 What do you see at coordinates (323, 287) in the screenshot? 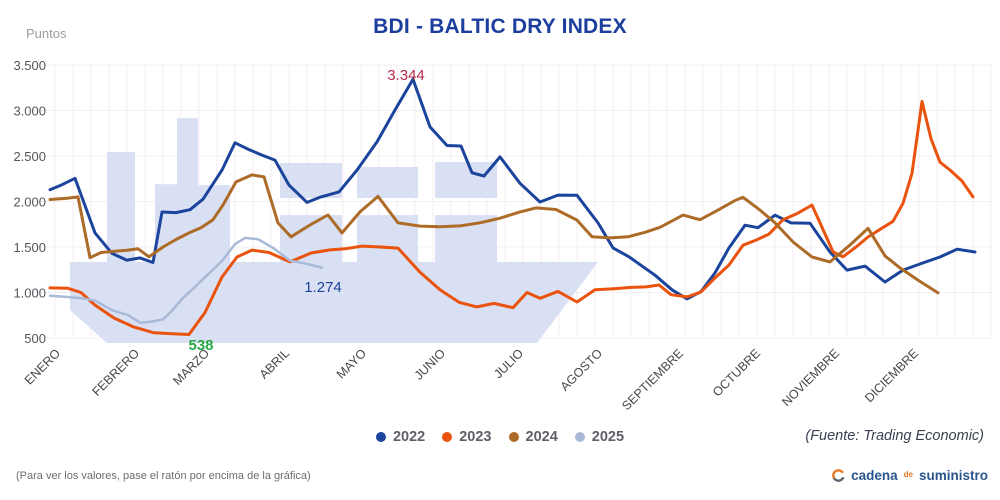
I see `annotation-1.274: 1.274` at bounding box center [323, 287].